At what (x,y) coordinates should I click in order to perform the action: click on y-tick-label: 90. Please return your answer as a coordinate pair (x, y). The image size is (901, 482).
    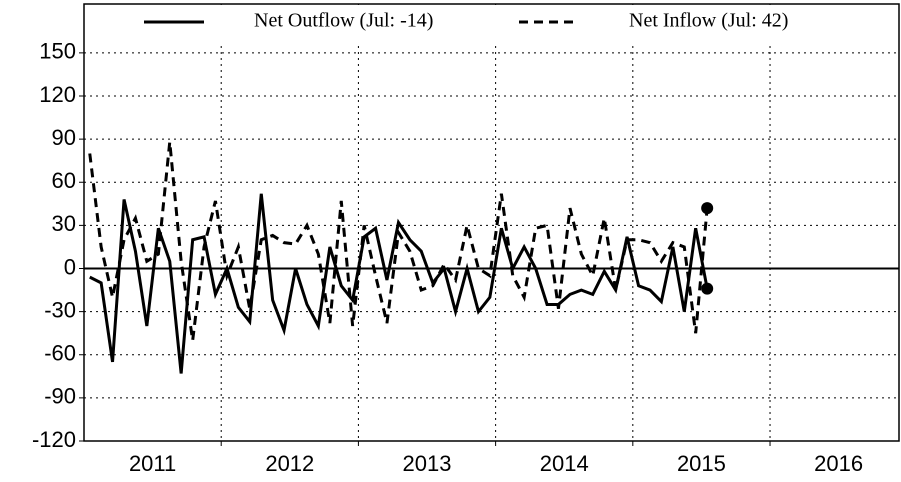
    Looking at the image, I should click on (64, 137).